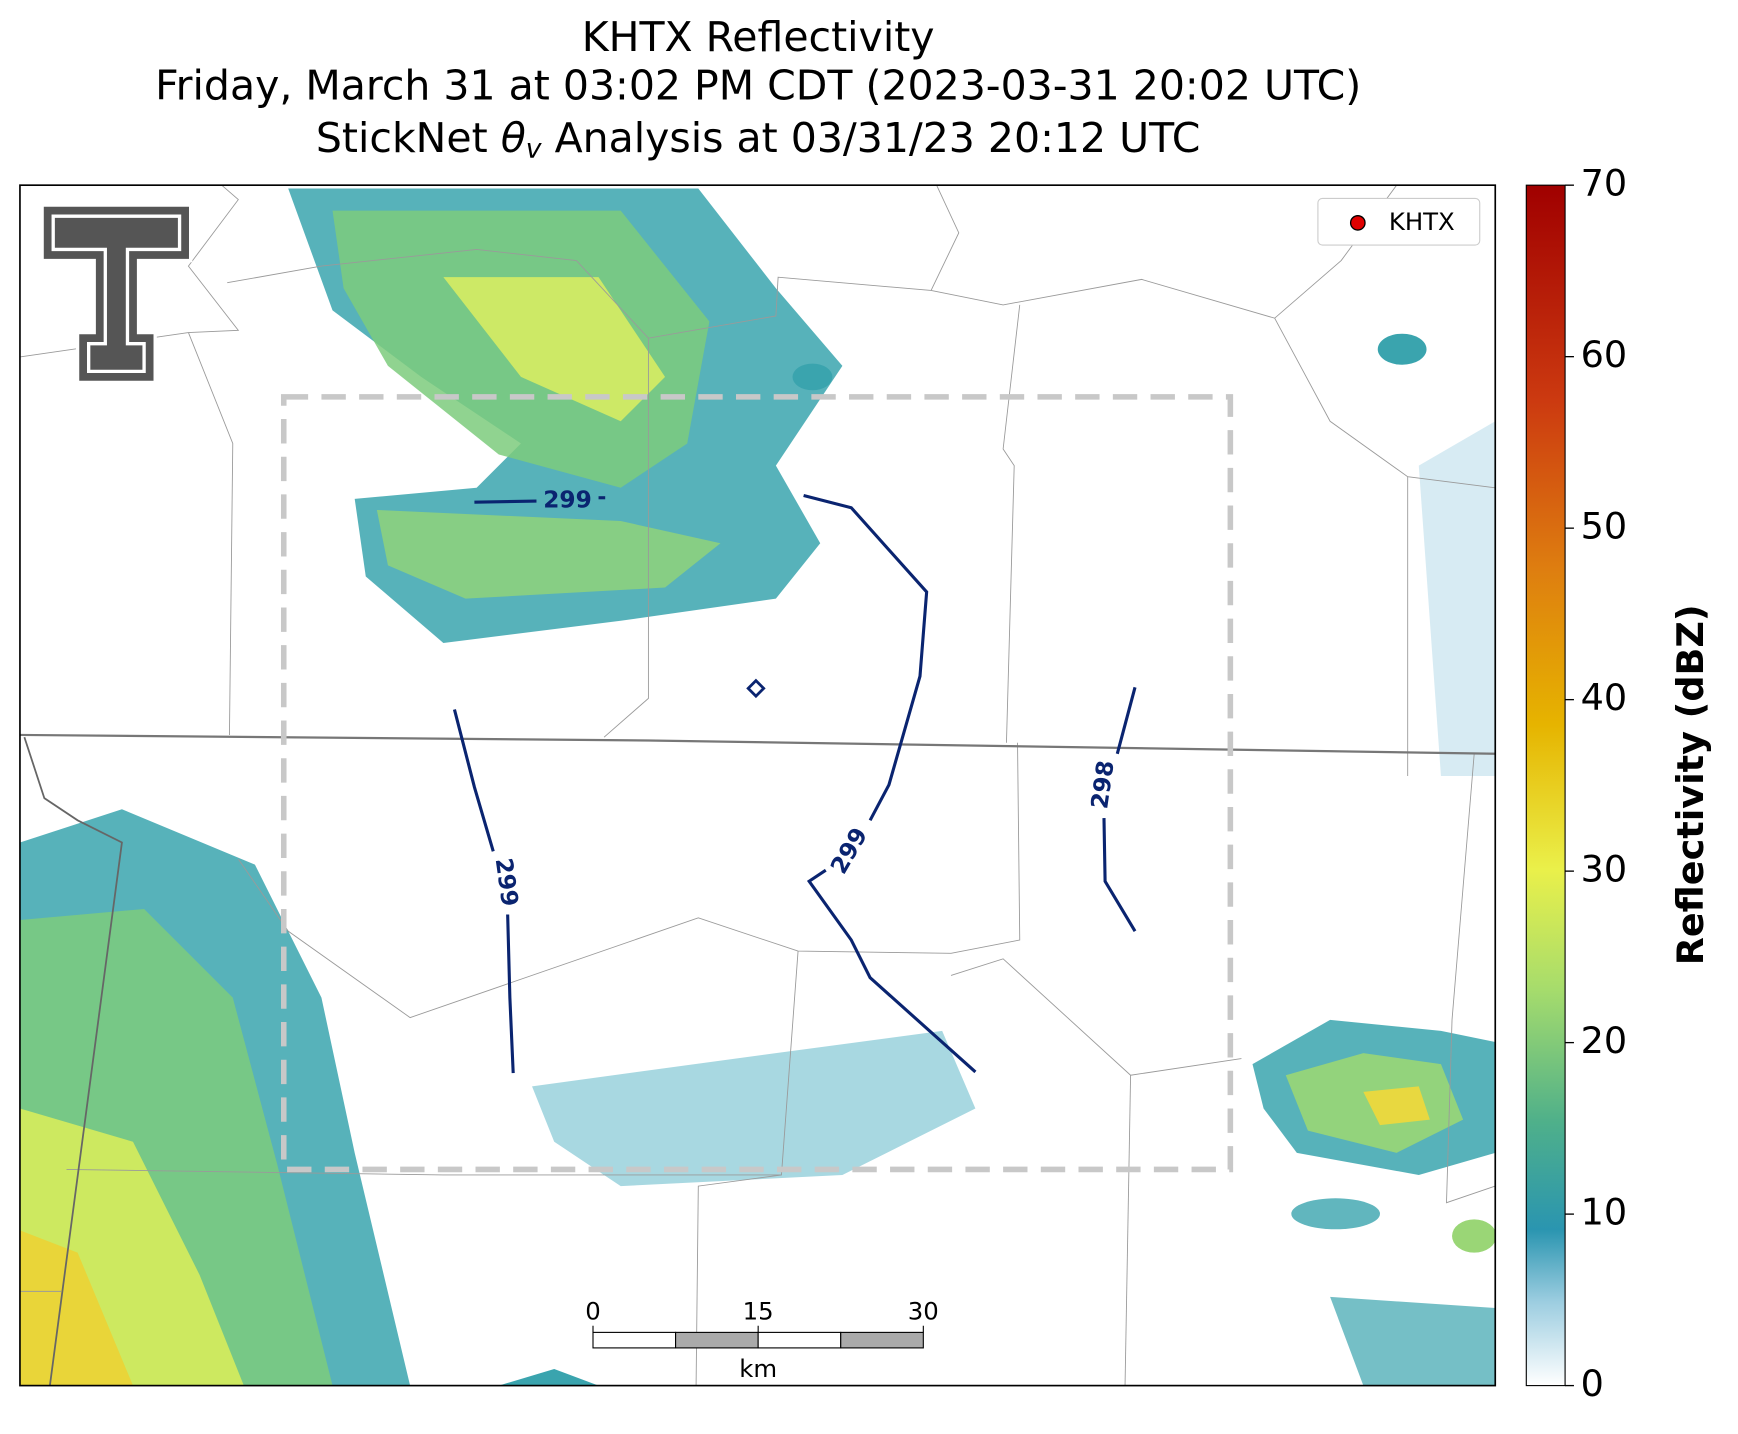 This screenshot has height=1434, width=1738. What do you see at coordinates (1690, 784) in the screenshot?
I see `colorbar-label: Reflectivity (dBZ)` at bounding box center [1690, 784].